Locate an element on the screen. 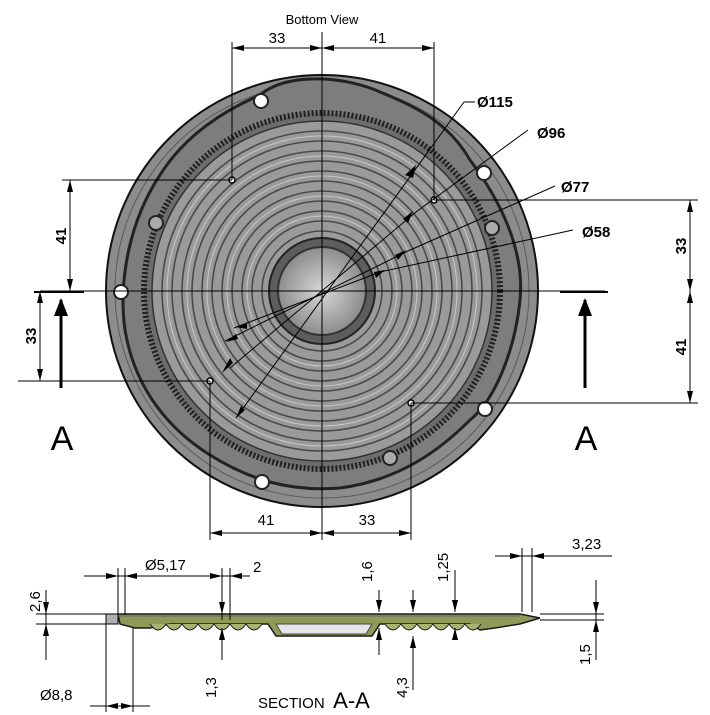  right-dim-upper-label: 33 is located at coordinates (681, 246).